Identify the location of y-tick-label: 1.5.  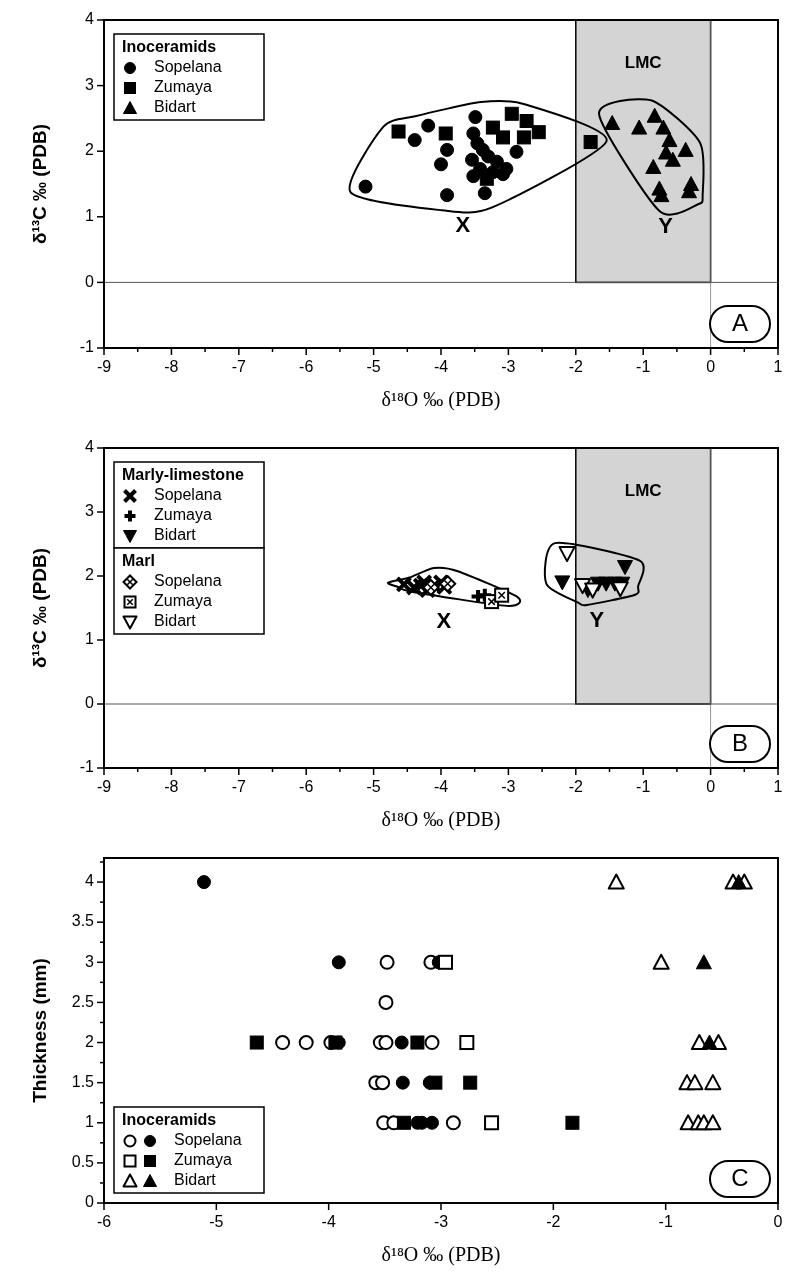
(83, 1081).